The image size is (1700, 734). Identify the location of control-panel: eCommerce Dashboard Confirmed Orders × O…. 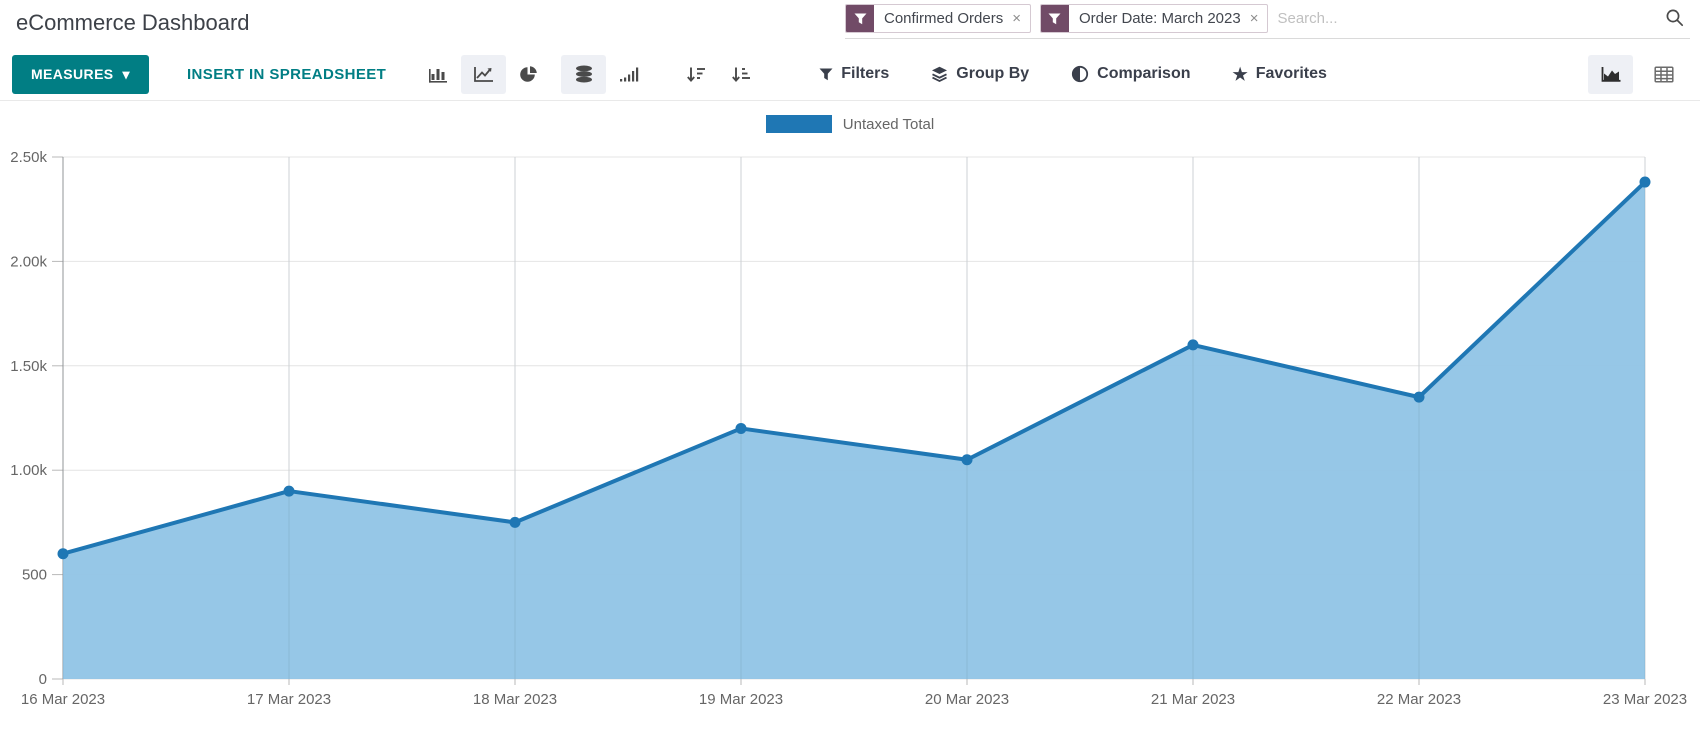
(850, 50).